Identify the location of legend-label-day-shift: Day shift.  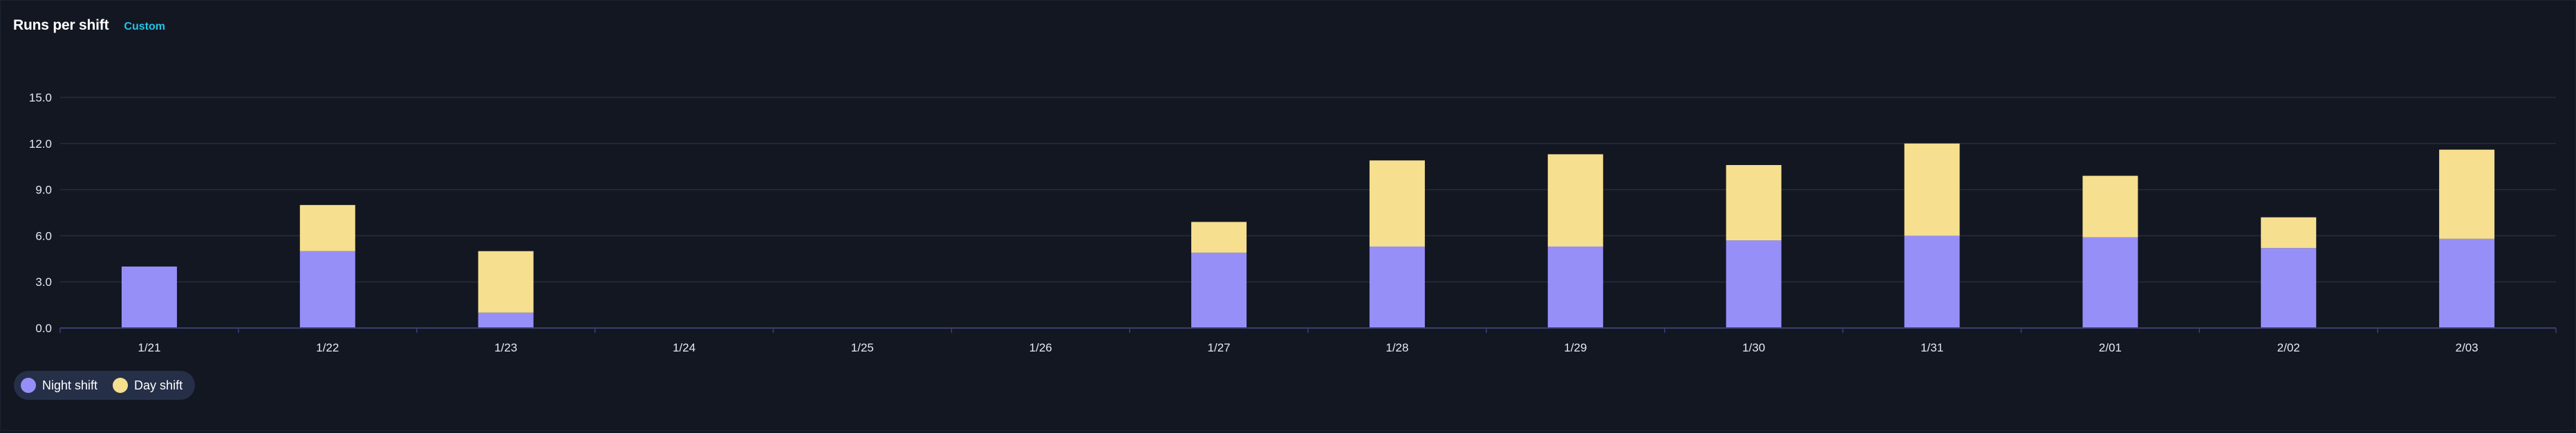
(158, 385).